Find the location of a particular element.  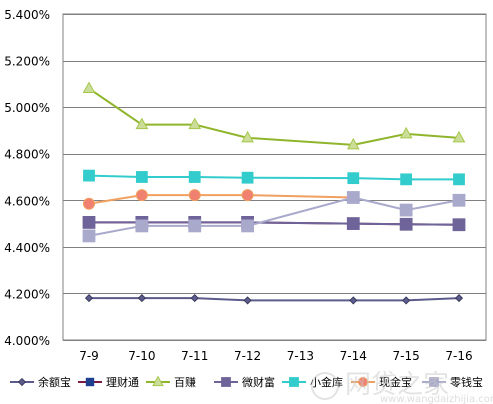

y-tick-label: 5.200% is located at coordinates (27, 62).